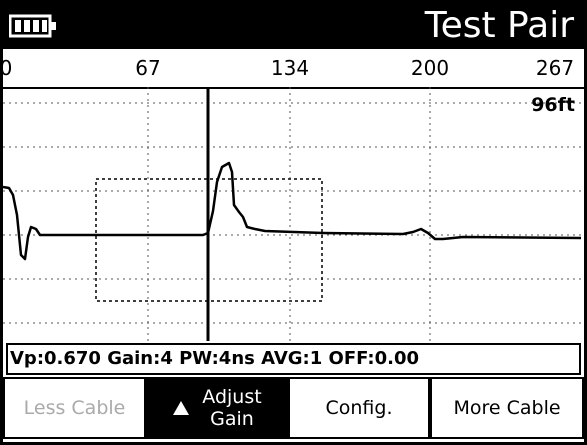  Describe the element at coordinates (32, 26) in the screenshot. I see `battery-icon` at that location.